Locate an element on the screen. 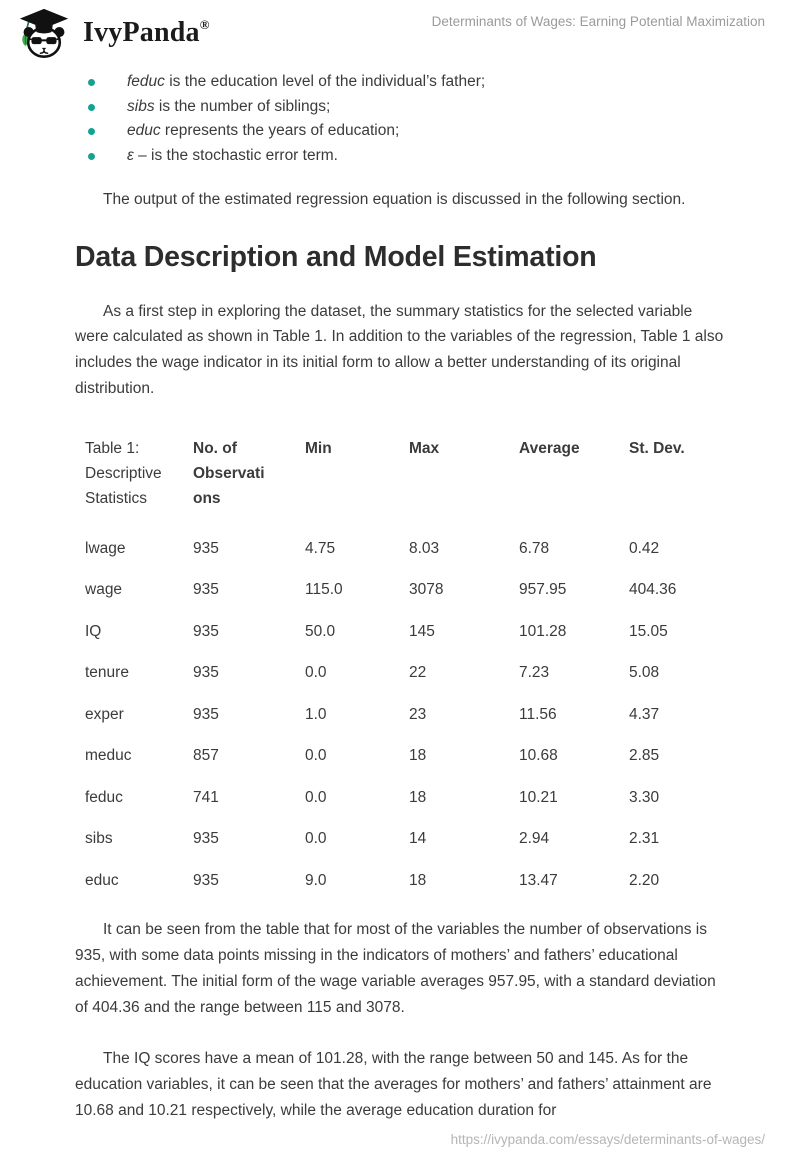 The height and width of the screenshot is (1160, 800). table-row: sibs 935 0.0 14 2.94 2.31 is located at coordinates (406, 839).